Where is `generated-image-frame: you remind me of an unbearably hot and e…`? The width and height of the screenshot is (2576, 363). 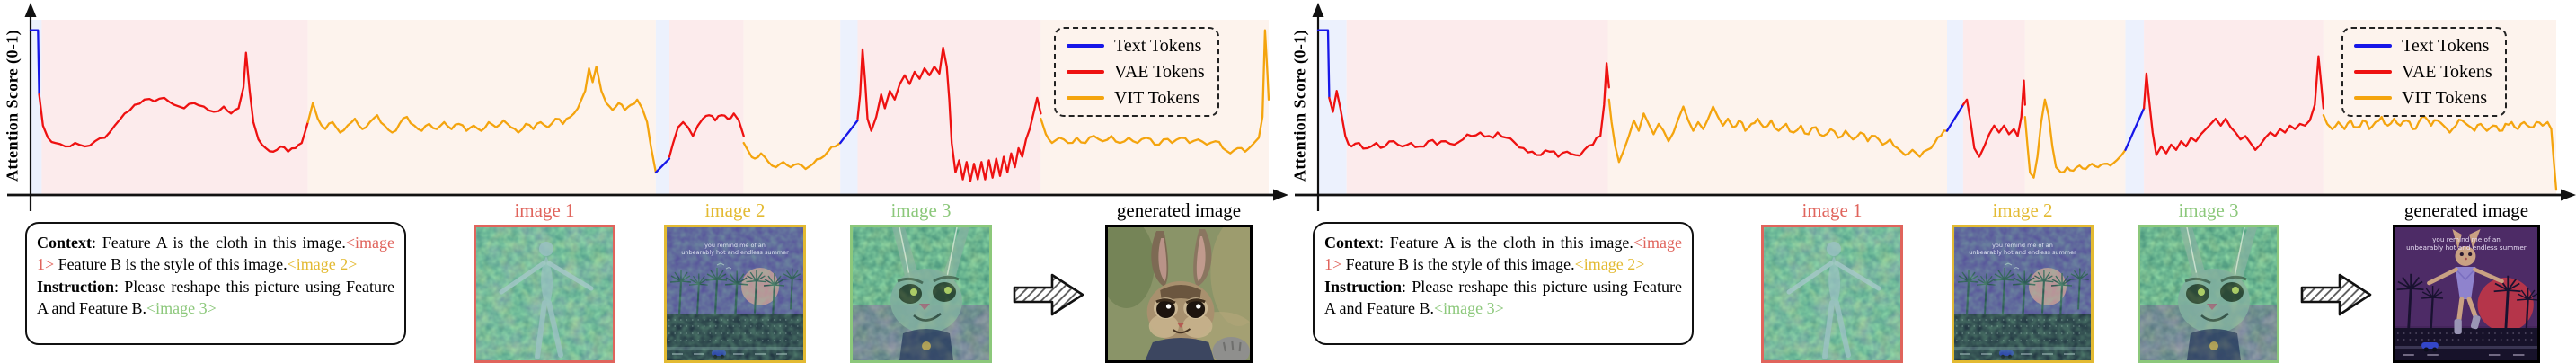
generated-image-frame: you remind me of an unbearably hot and e… is located at coordinates (2466, 294).